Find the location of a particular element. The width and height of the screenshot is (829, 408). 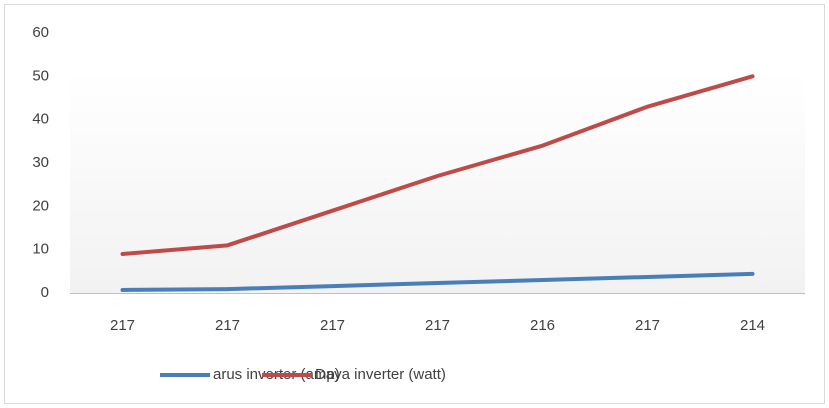

y-tick-label: 20 is located at coordinates (40, 205).